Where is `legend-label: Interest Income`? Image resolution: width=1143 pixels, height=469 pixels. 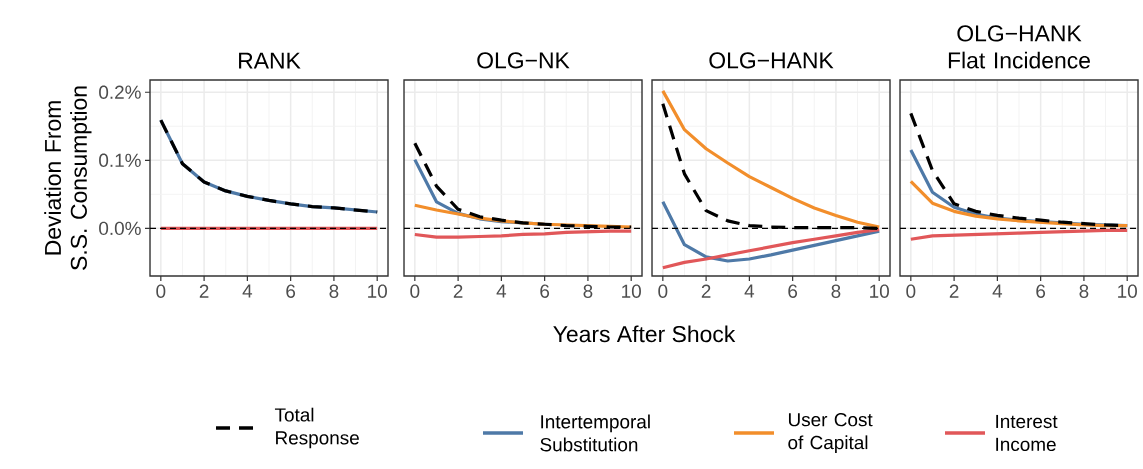
legend-label: Interest Income is located at coordinates (1027, 433).